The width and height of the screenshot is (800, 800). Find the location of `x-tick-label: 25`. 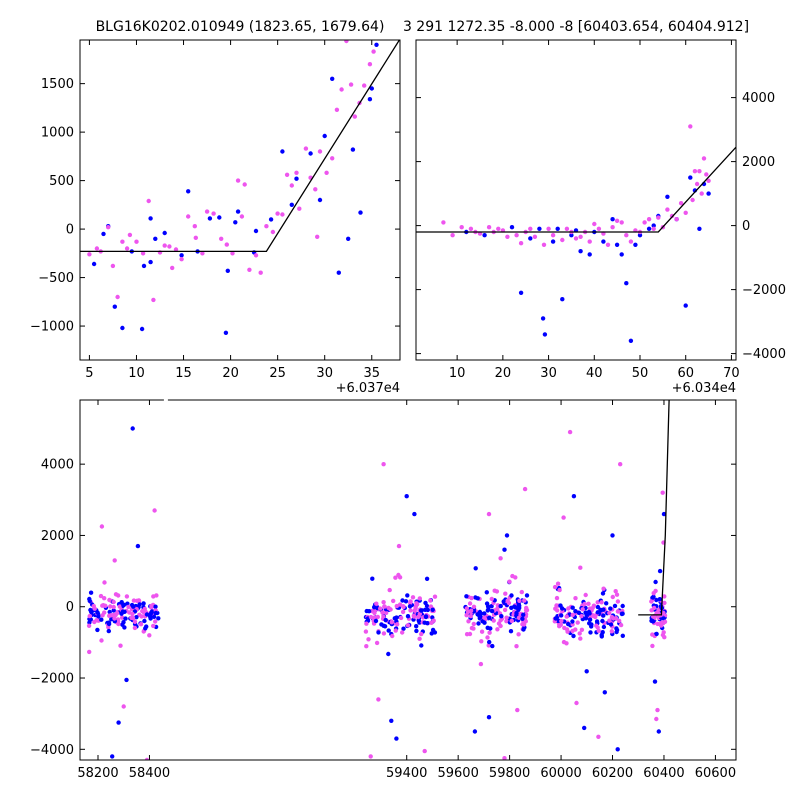

x-tick-label: 25 is located at coordinates (277, 373).